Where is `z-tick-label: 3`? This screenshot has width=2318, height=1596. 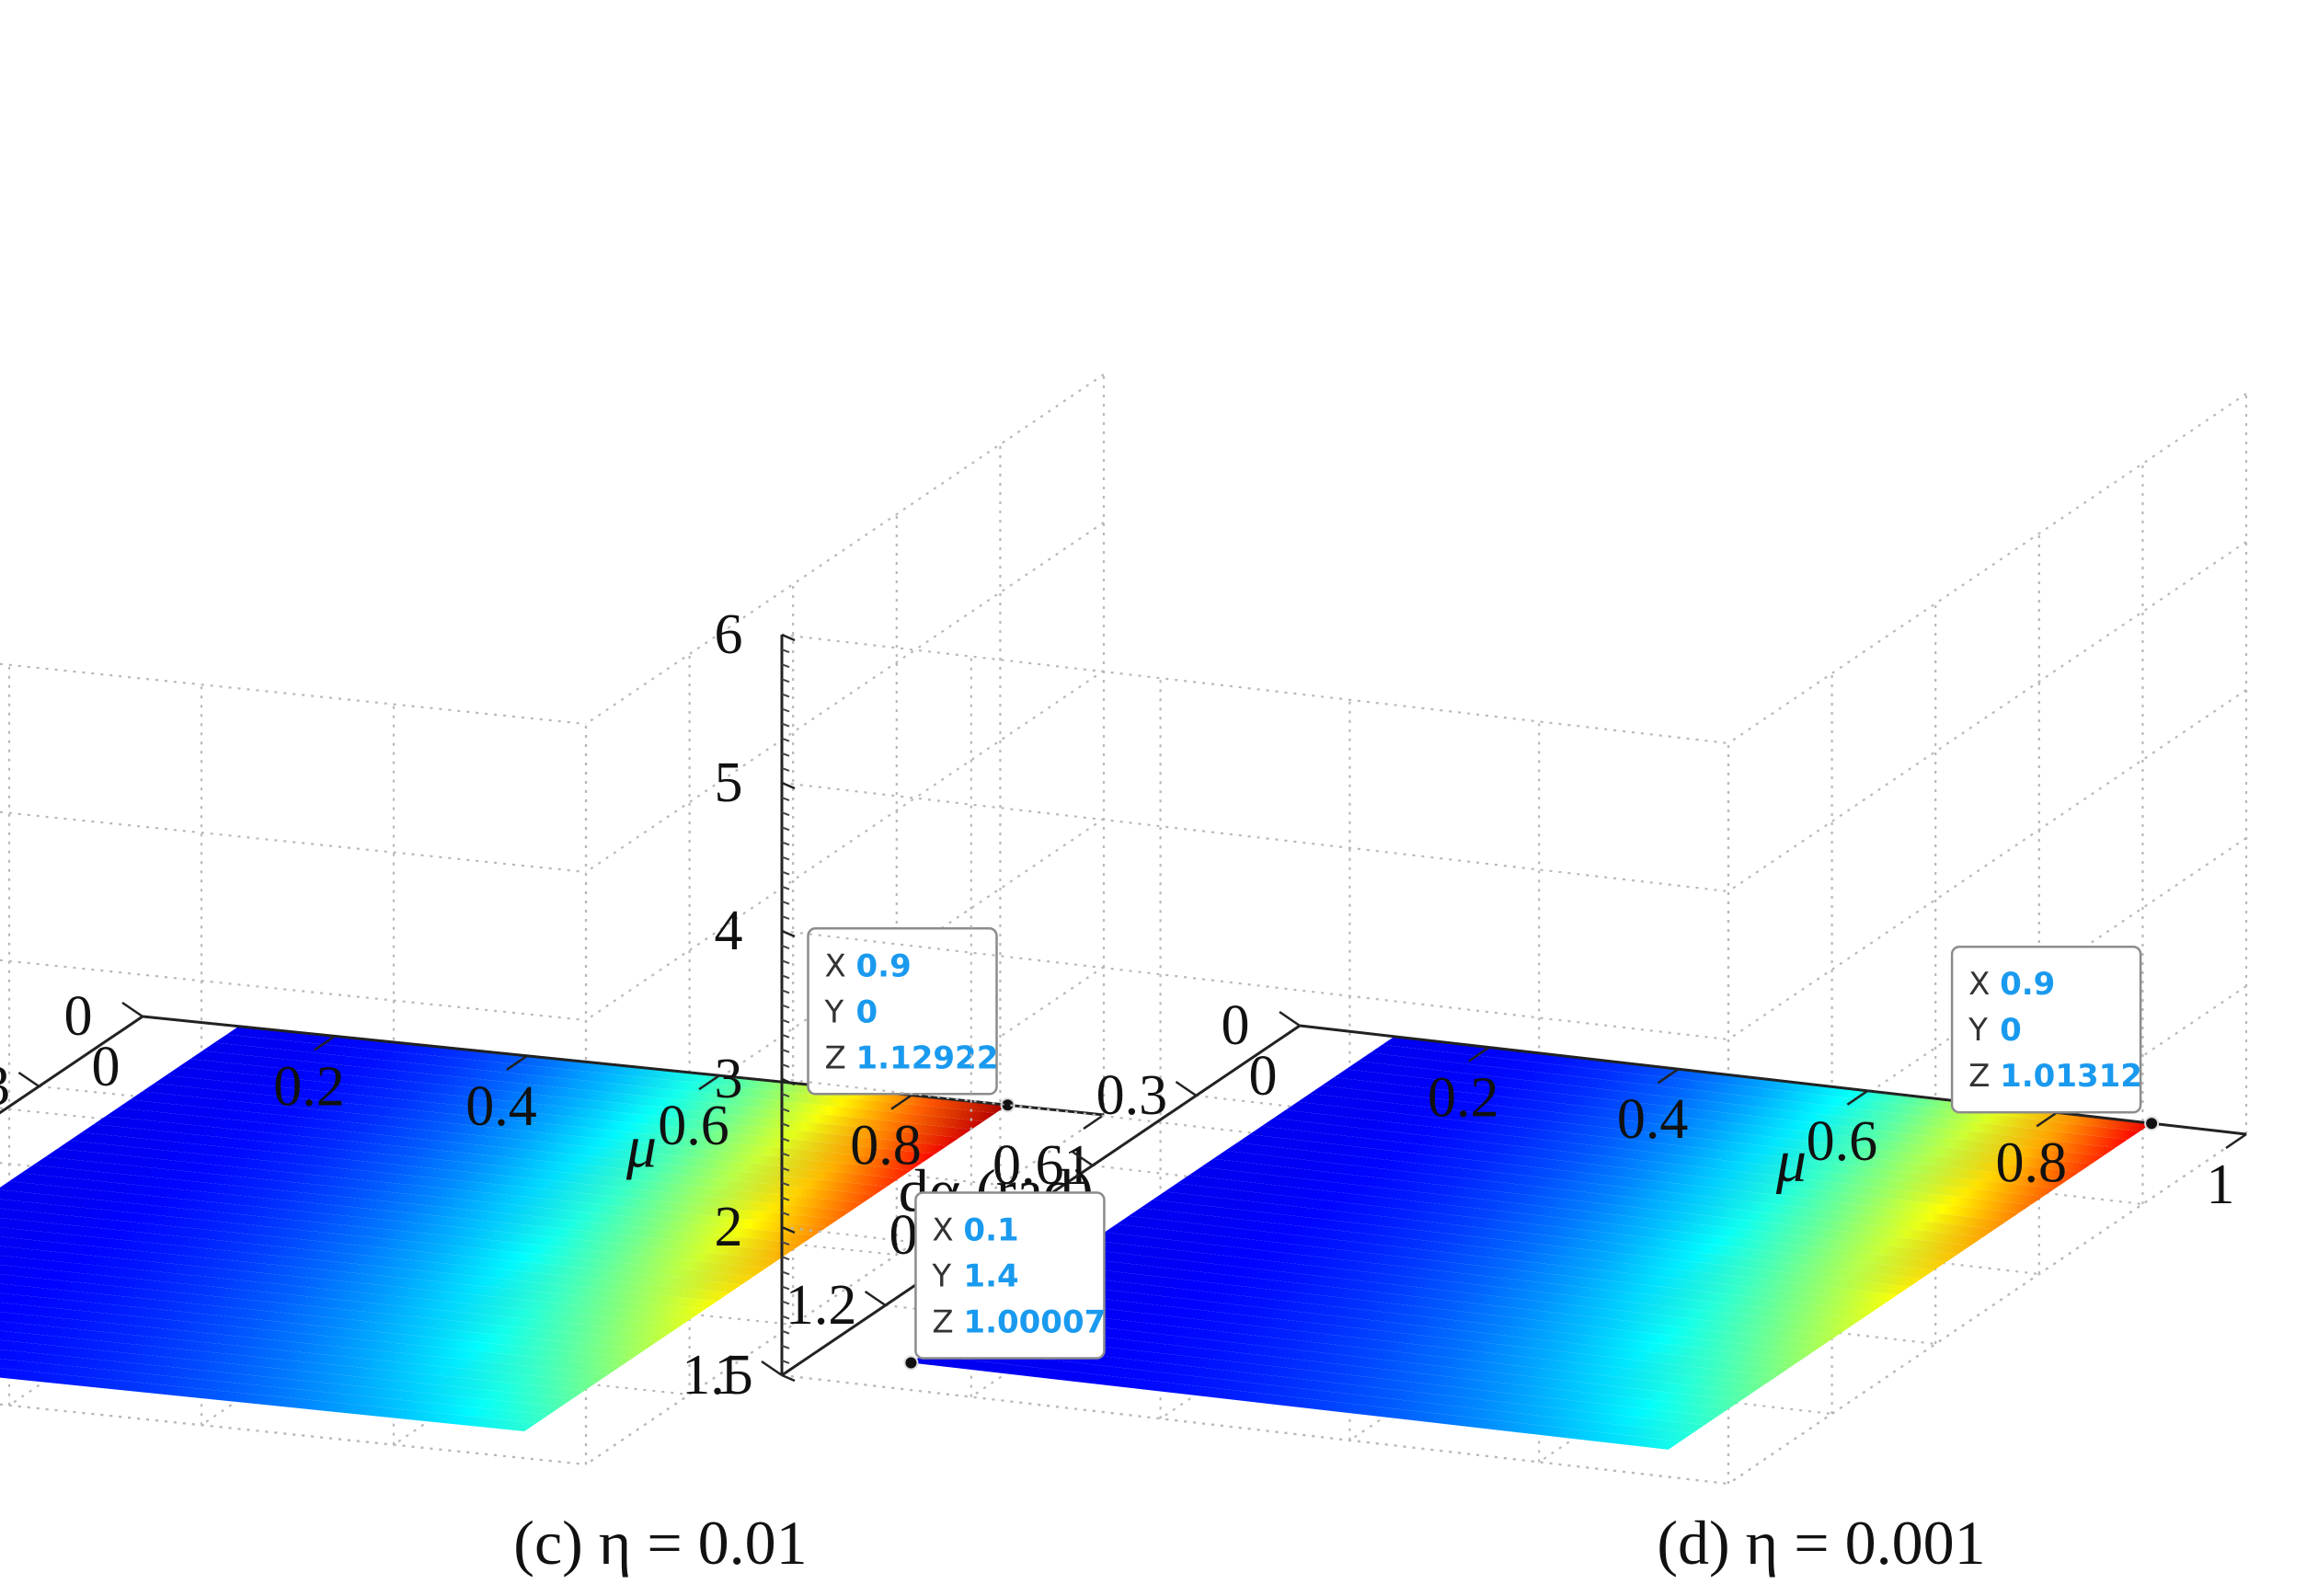
z-tick-label: 3 is located at coordinates (729, 1079).